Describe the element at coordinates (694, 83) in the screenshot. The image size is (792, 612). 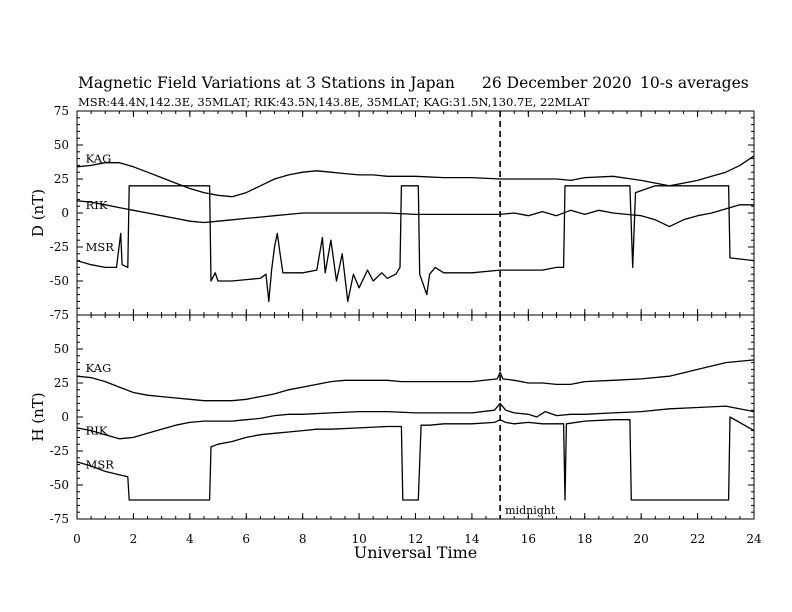
I see `chart-averaging: 10-s averages` at that location.